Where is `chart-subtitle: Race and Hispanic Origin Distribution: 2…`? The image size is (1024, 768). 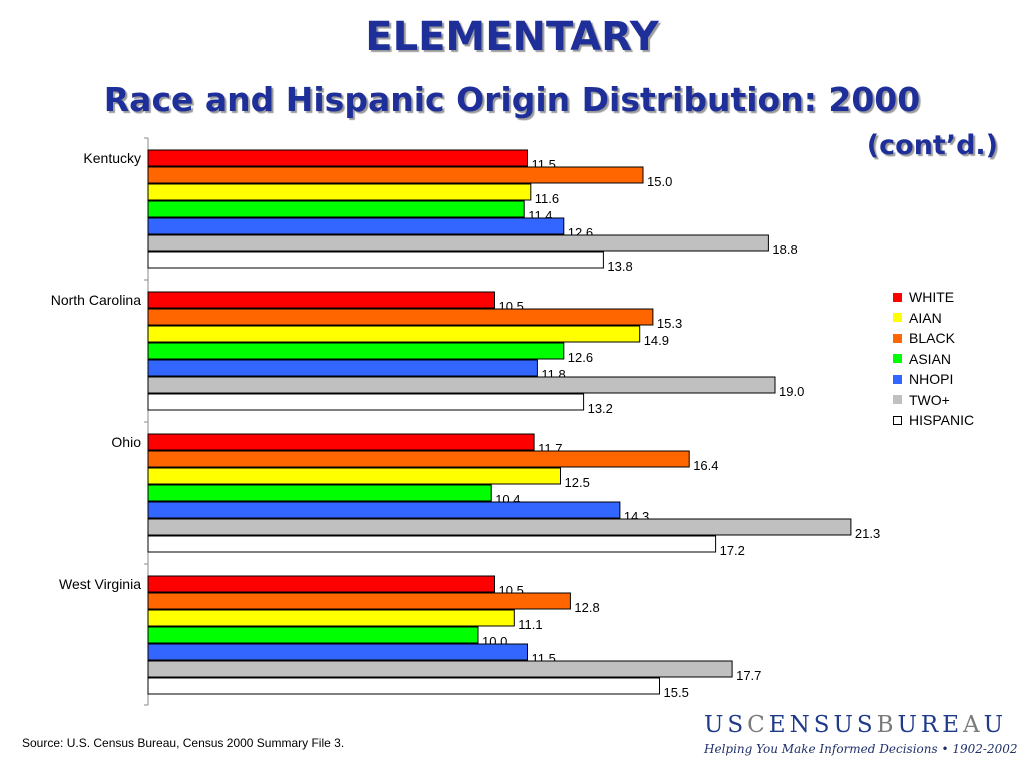
chart-subtitle: Race and Hispanic Origin Distribution: 2… is located at coordinates (512, 99).